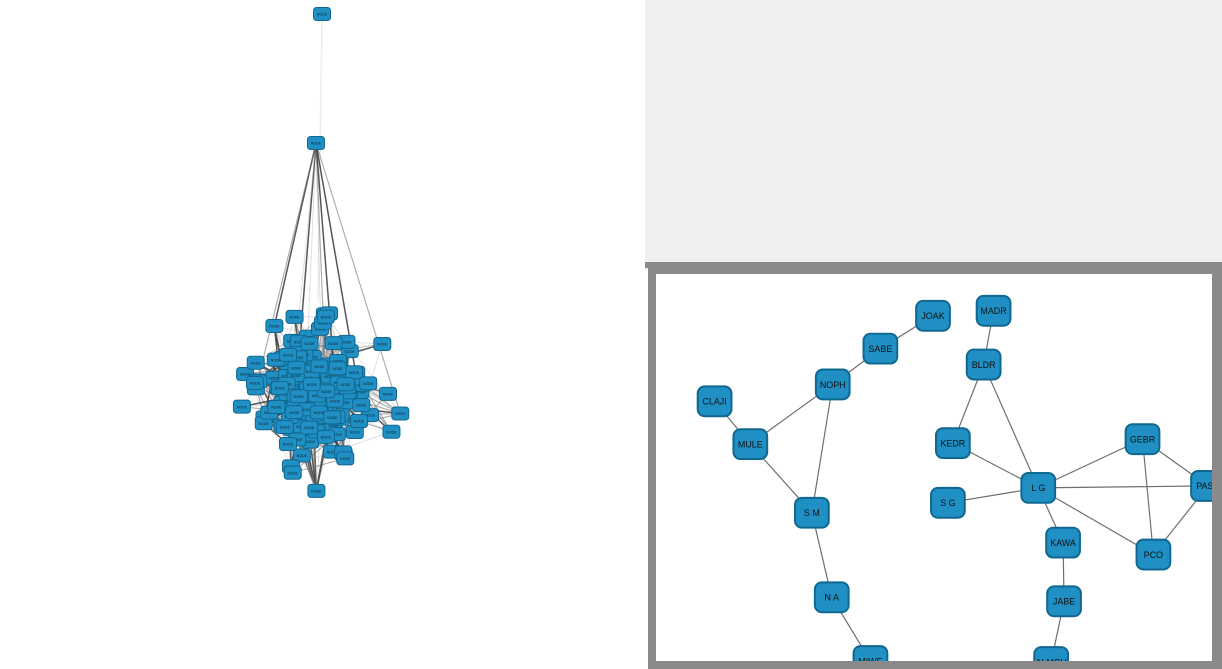 The image size is (1222, 669). I want to click on subnetwork-node: PCO, so click(1153, 554).